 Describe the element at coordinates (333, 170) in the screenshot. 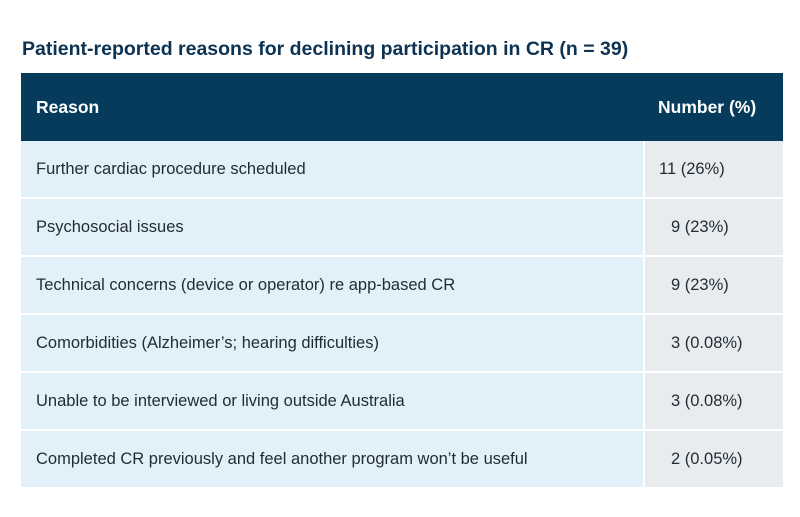

I see `reason-cell: Further cardiac procedure scheduled` at that location.